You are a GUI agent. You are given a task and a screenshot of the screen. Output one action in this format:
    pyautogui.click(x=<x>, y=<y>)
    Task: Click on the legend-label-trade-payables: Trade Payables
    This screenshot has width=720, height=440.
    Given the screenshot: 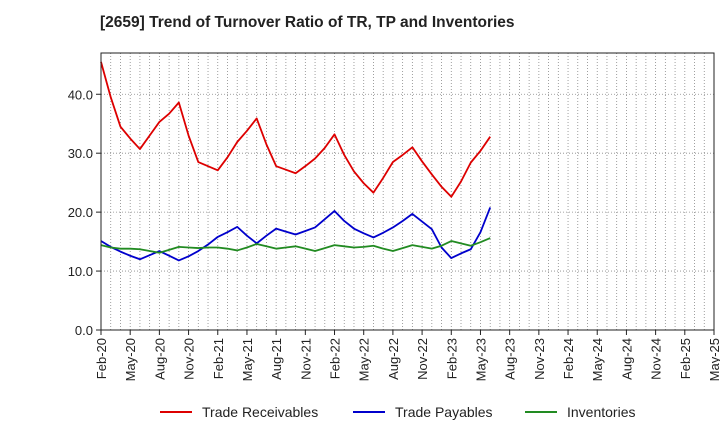 What is the action you would take?
    pyautogui.click(x=444, y=412)
    